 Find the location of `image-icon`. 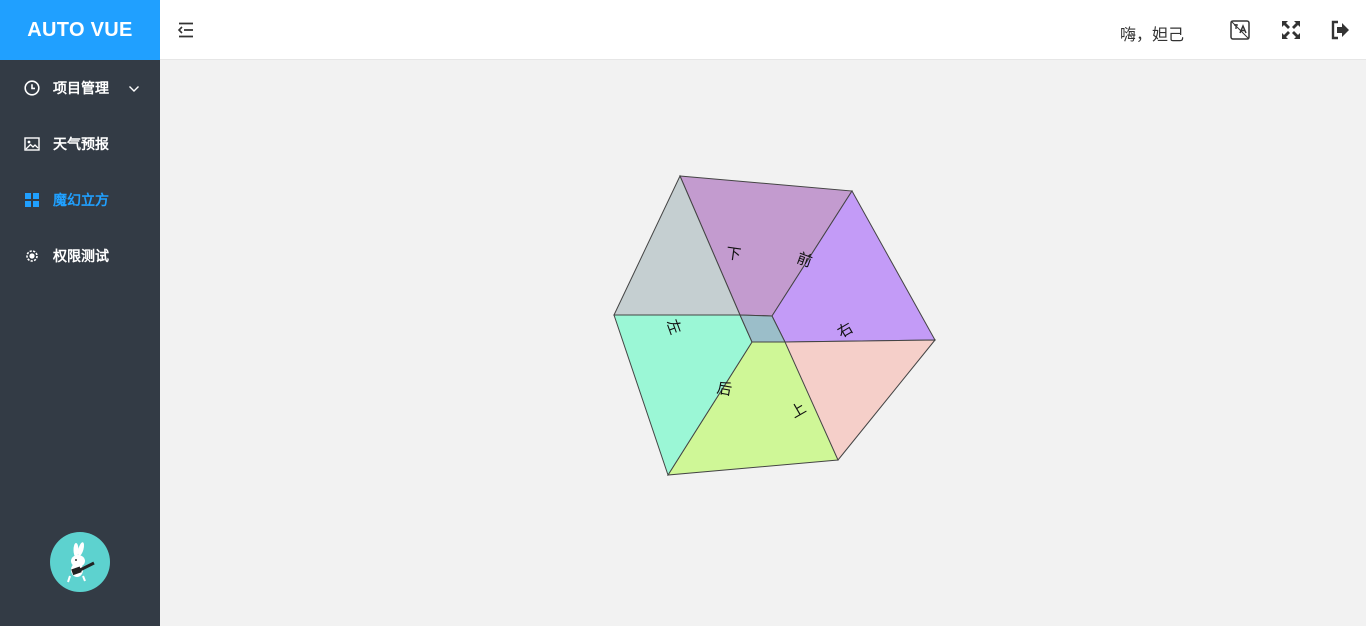

image-icon is located at coordinates (32, 144).